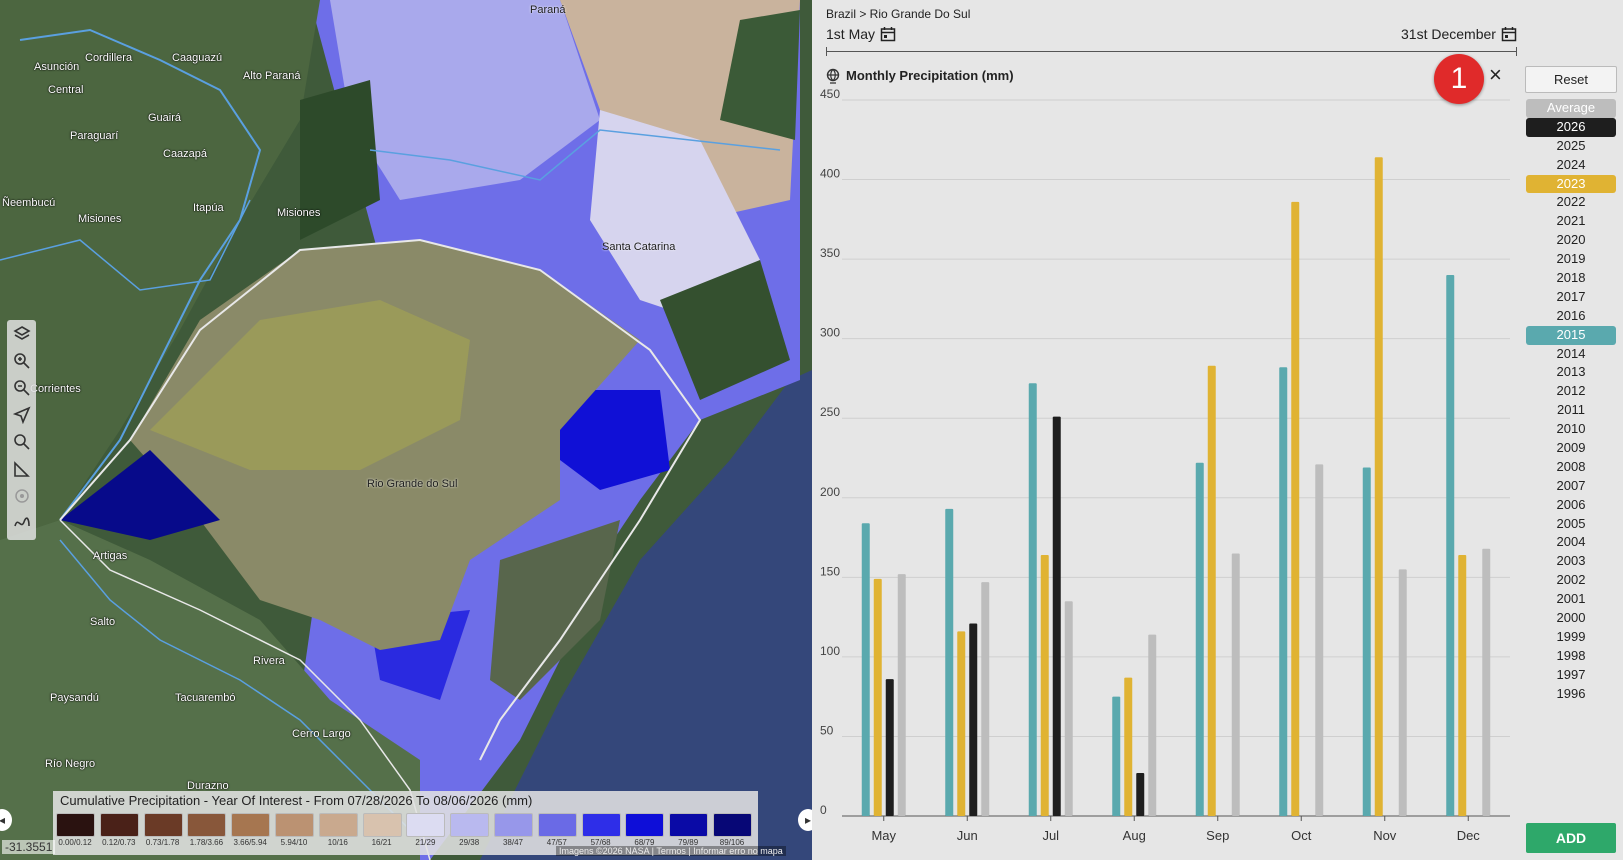  Describe the element at coordinates (1571, 259) in the screenshot. I see `year-item: 2019` at that location.